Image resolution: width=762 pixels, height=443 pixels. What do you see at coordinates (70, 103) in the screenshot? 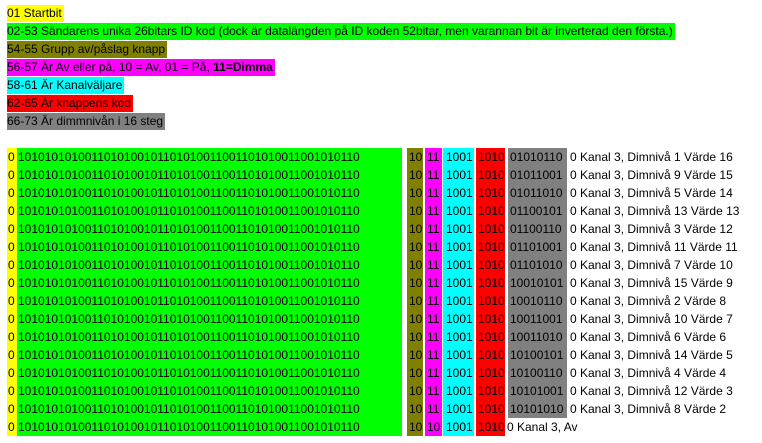
I see `legend-key-code: 62-65 Är knappens kod` at bounding box center [70, 103].